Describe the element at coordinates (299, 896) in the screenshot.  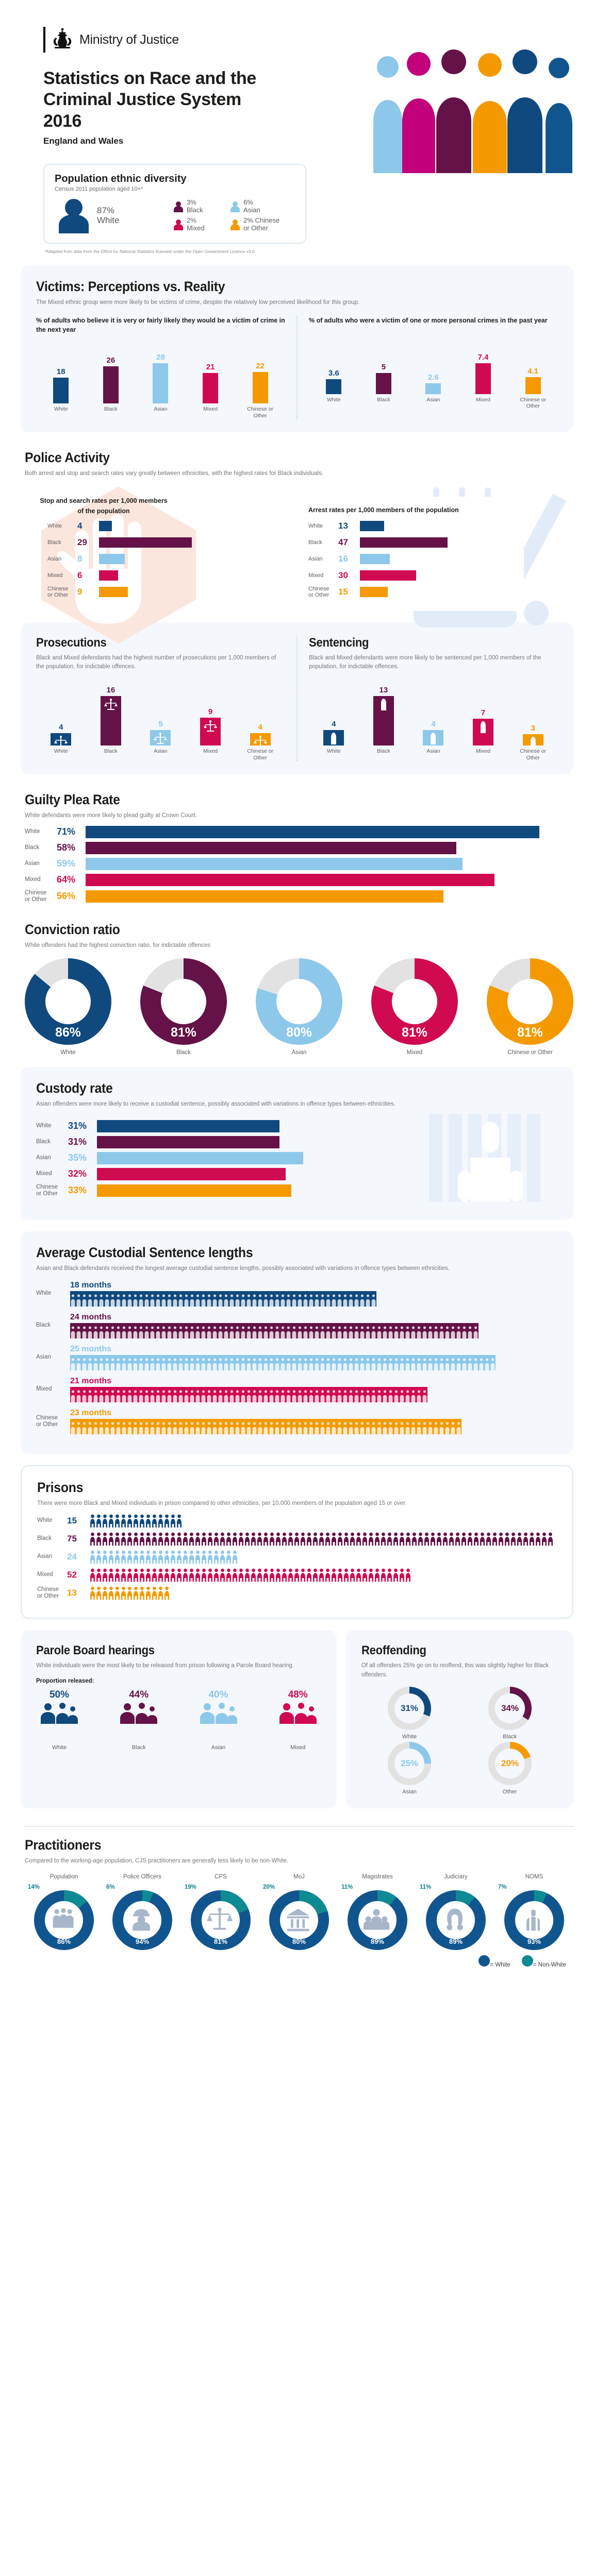
I see `bar-row: Chinese or Other 56%` at that location.